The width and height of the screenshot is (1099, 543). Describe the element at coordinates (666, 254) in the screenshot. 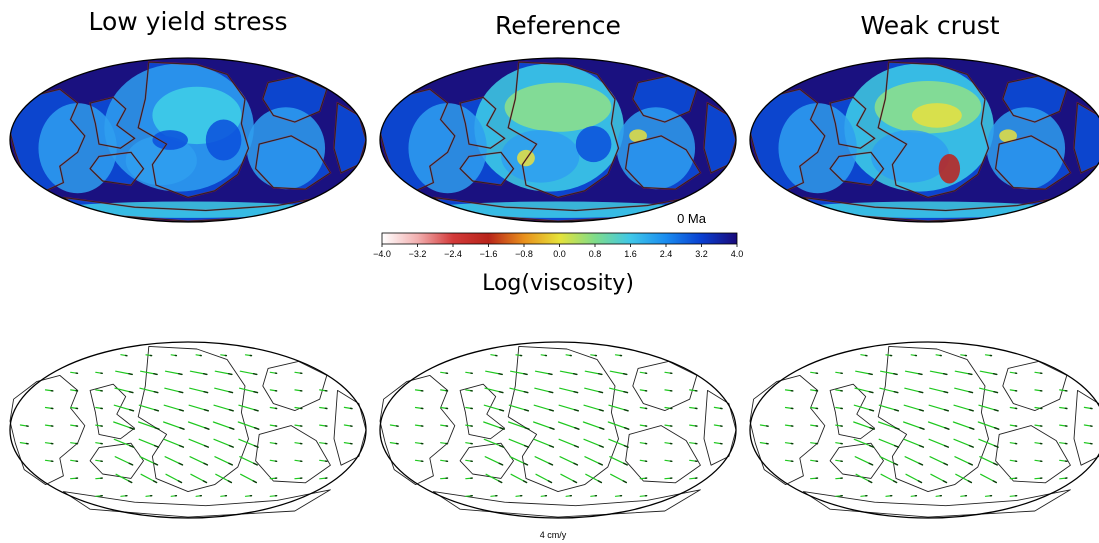

I see `colorbar-tick-label: 2.4` at that location.